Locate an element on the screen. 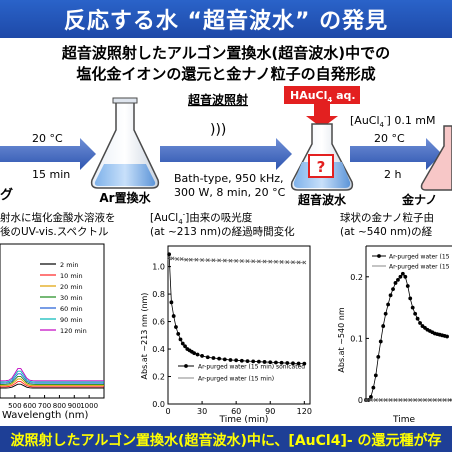 This screenshot has width=452, height=452. x-tick-label: 800 is located at coordinates (59, 406).